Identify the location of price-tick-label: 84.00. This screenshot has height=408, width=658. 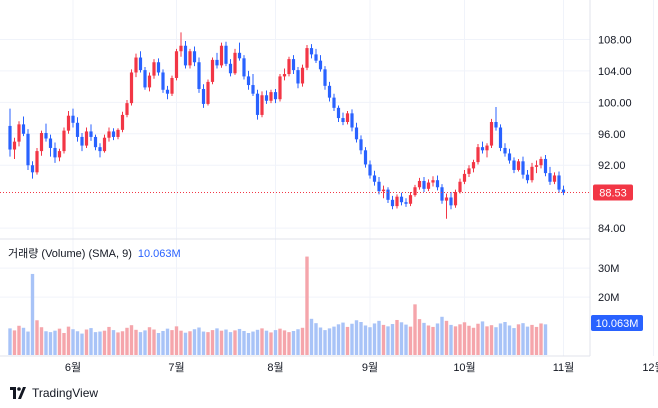
(612, 229).